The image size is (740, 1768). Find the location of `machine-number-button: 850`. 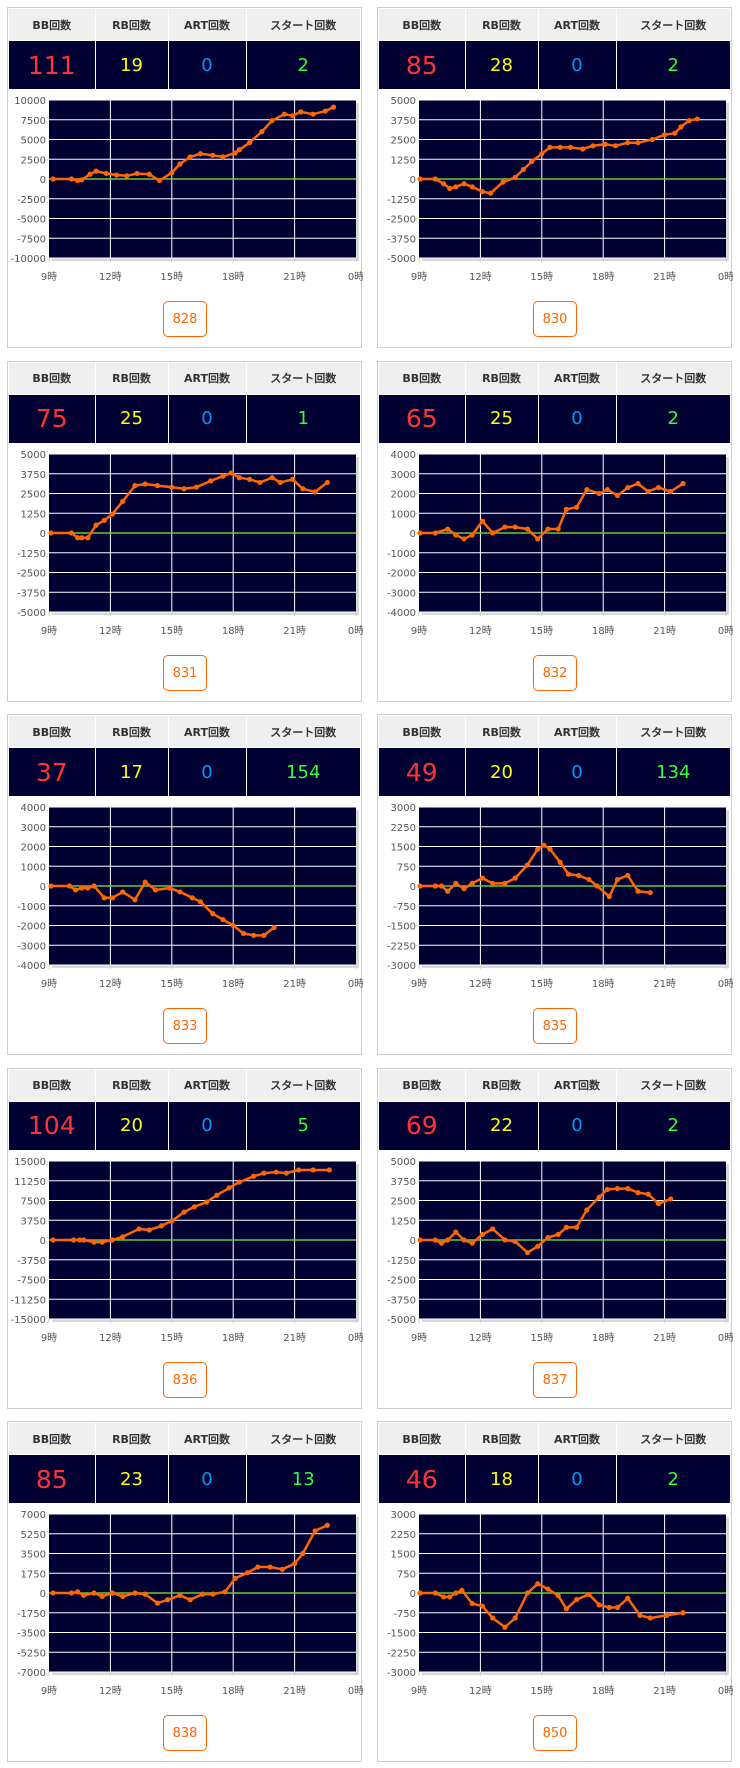

machine-number-button: 850 is located at coordinates (555, 1733).